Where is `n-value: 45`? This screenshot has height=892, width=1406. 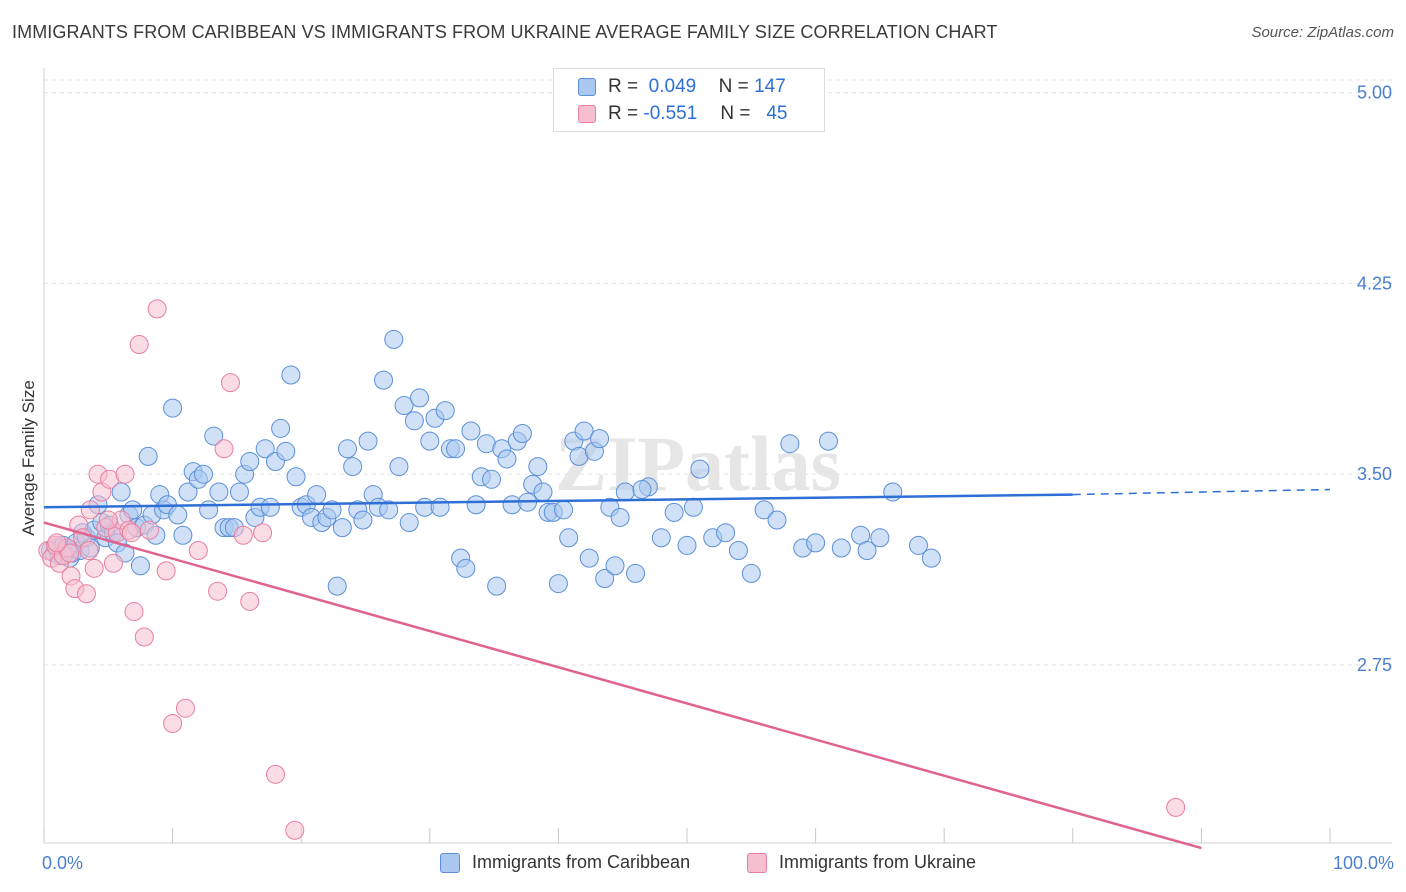
n-value: 45 is located at coordinates (777, 113).